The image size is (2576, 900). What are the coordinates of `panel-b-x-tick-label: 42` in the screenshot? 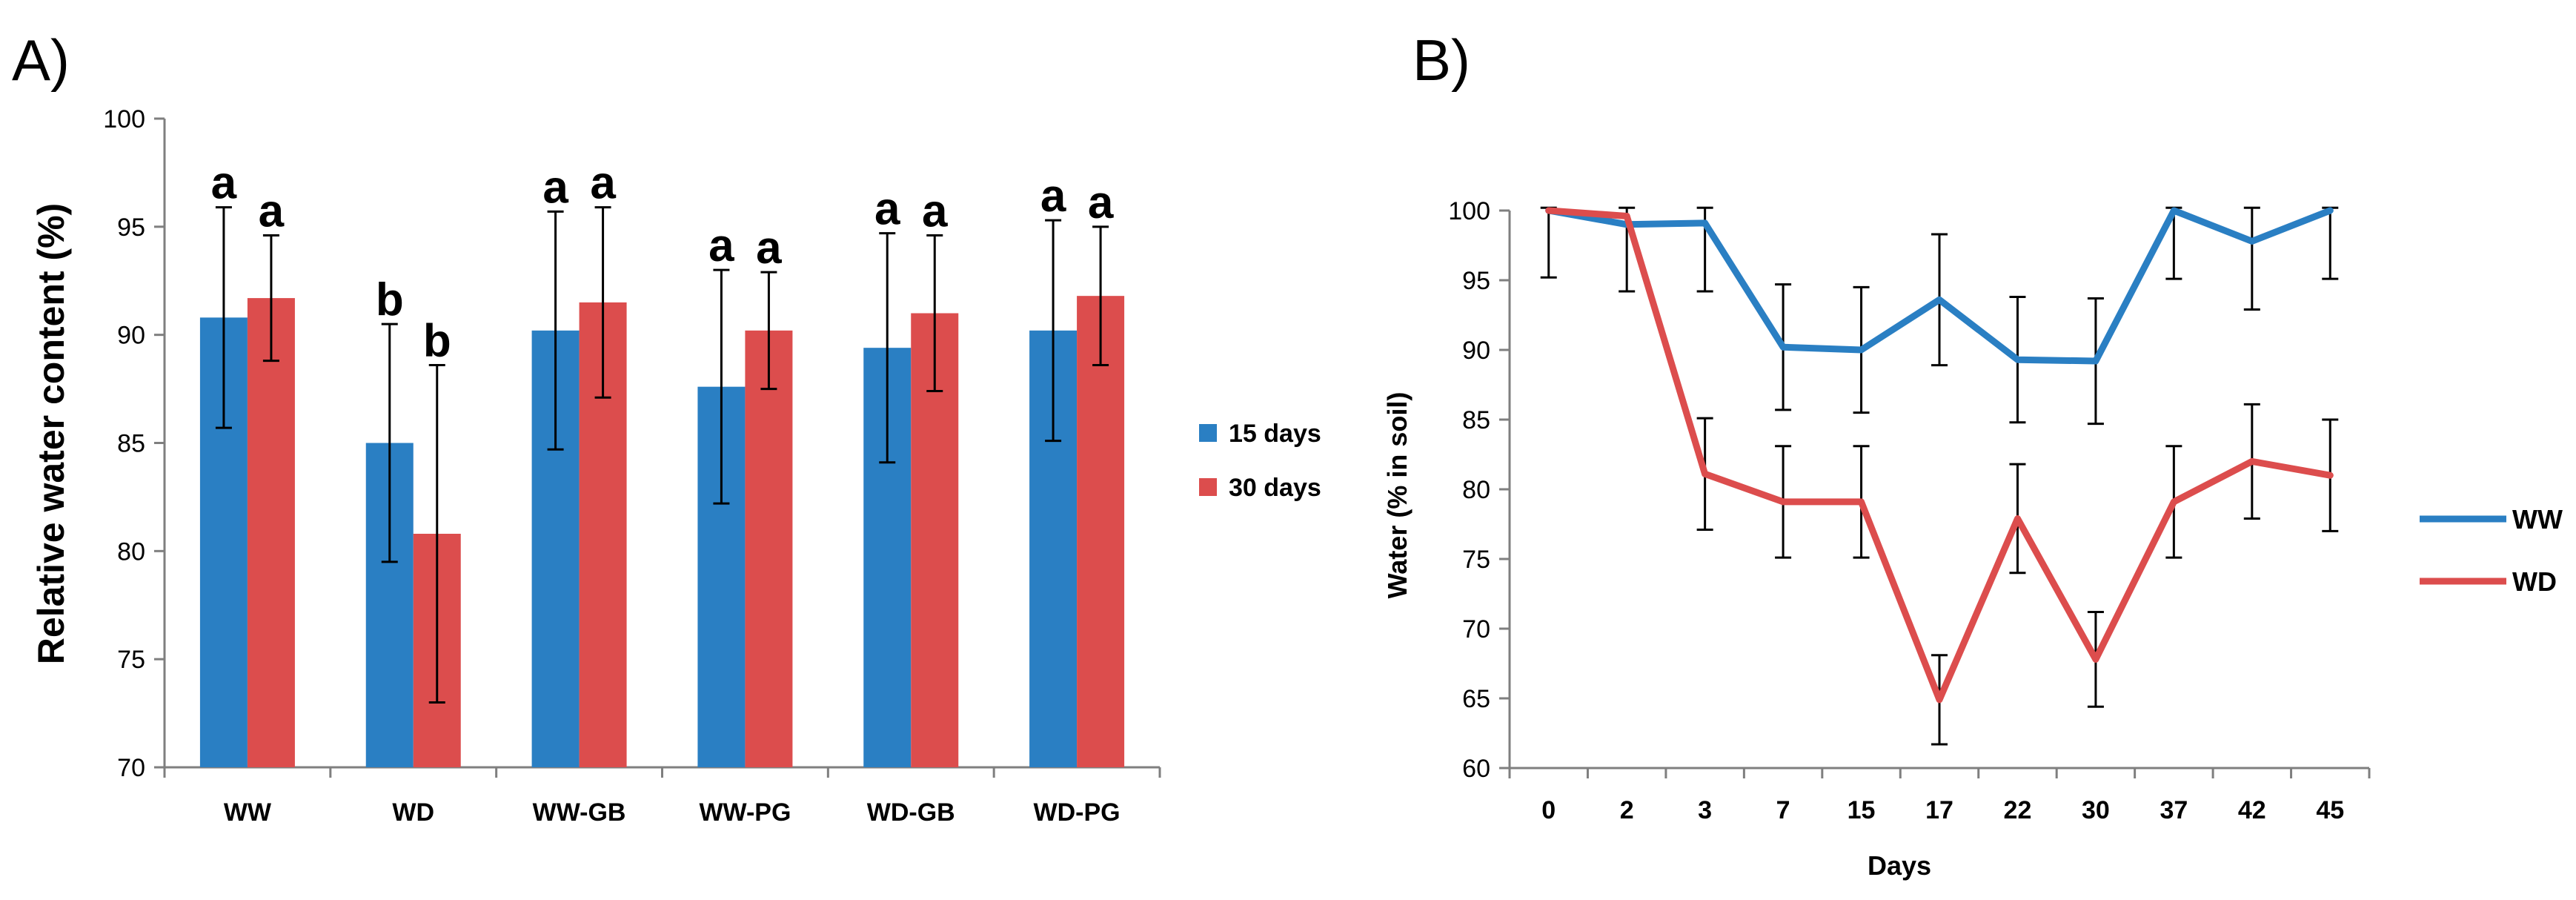 It's located at (2252, 810).